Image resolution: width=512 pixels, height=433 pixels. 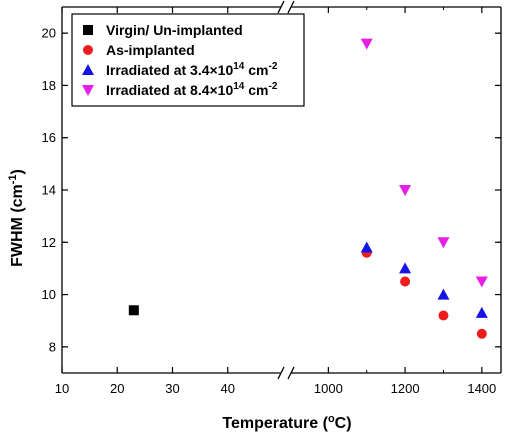 What do you see at coordinates (228, 388) in the screenshot?
I see `x-tick-label: 40` at bounding box center [228, 388].